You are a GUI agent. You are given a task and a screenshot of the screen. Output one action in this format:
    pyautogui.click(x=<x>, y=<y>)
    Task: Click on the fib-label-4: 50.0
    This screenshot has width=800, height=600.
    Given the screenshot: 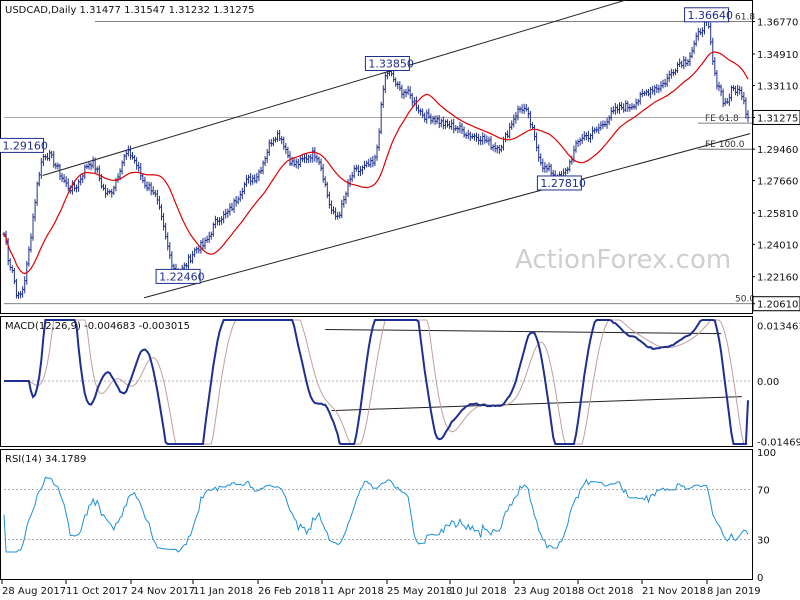 What is the action you would take?
    pyautogui.click(x=745, y=300)
    